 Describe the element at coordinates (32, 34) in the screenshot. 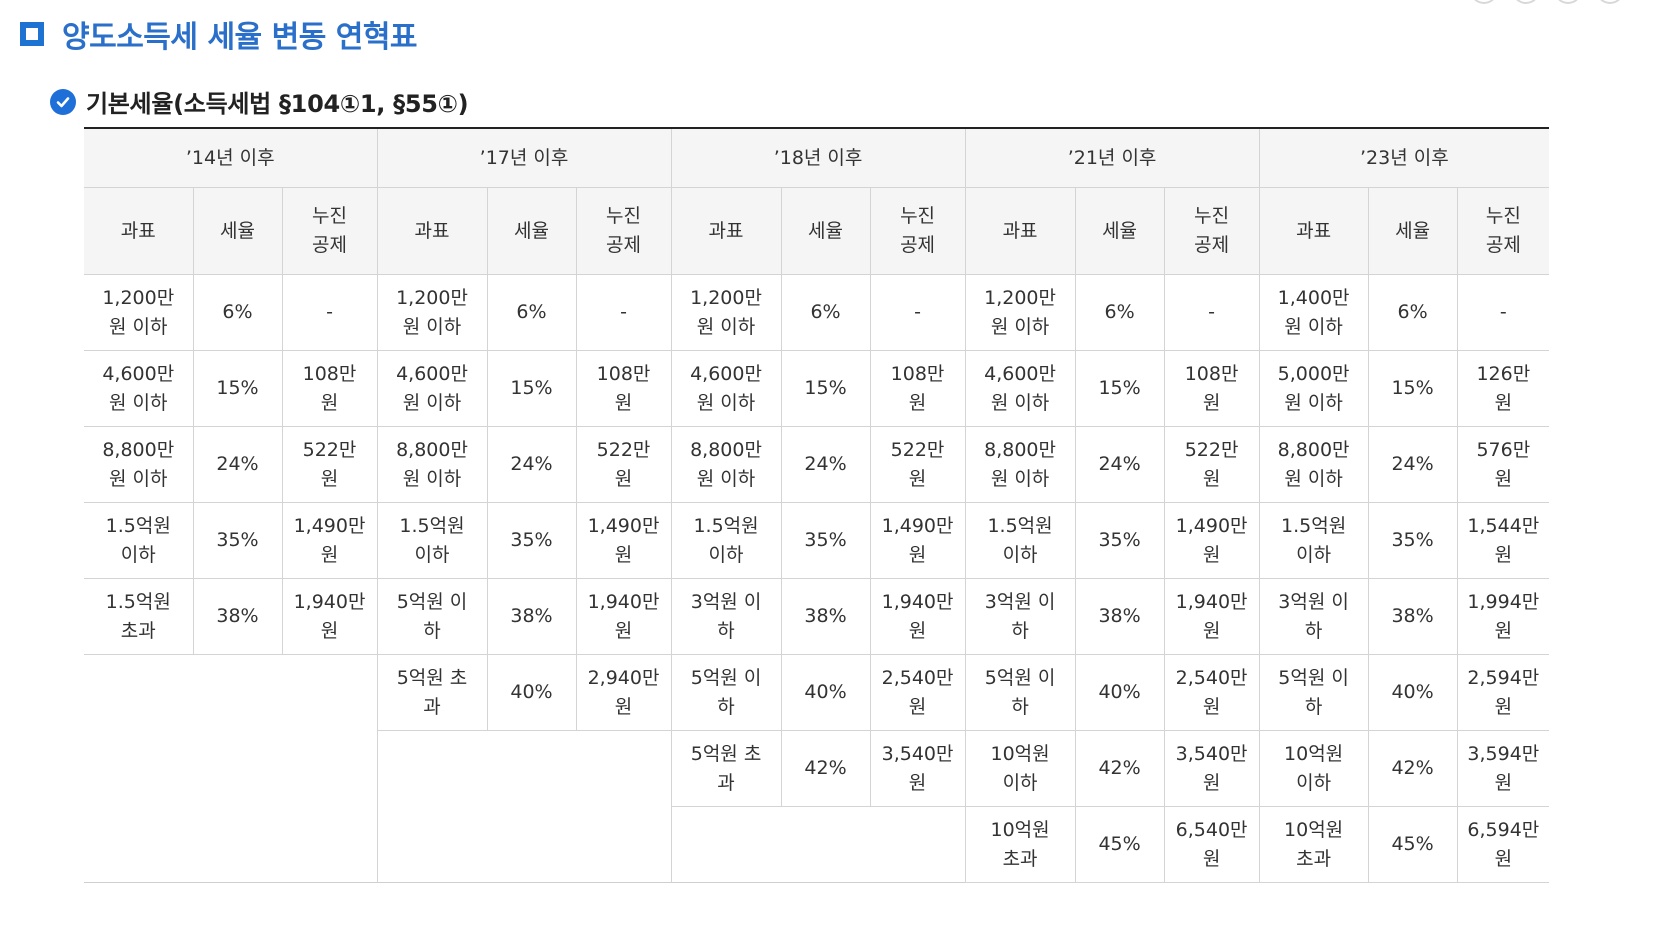

I see `square-bullet-icon` at that location.